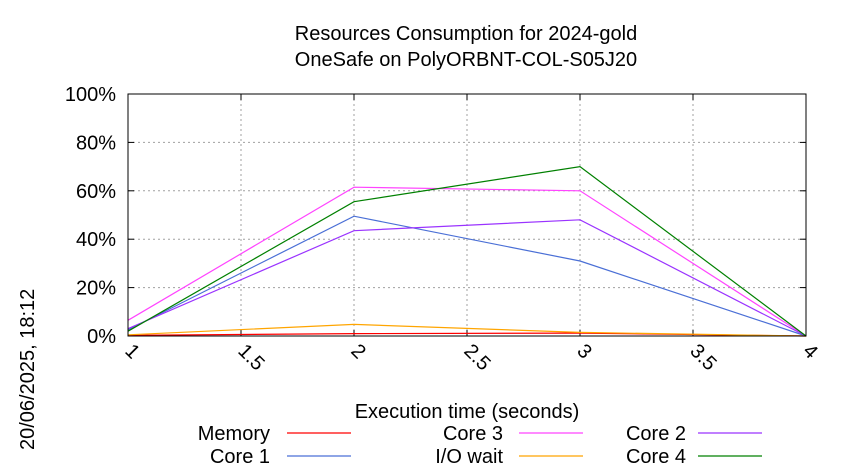 The width and height of the screenshot is (850, 475). I want to click on legend-label-i-o-wait: I/O wait, so click(469, 457).